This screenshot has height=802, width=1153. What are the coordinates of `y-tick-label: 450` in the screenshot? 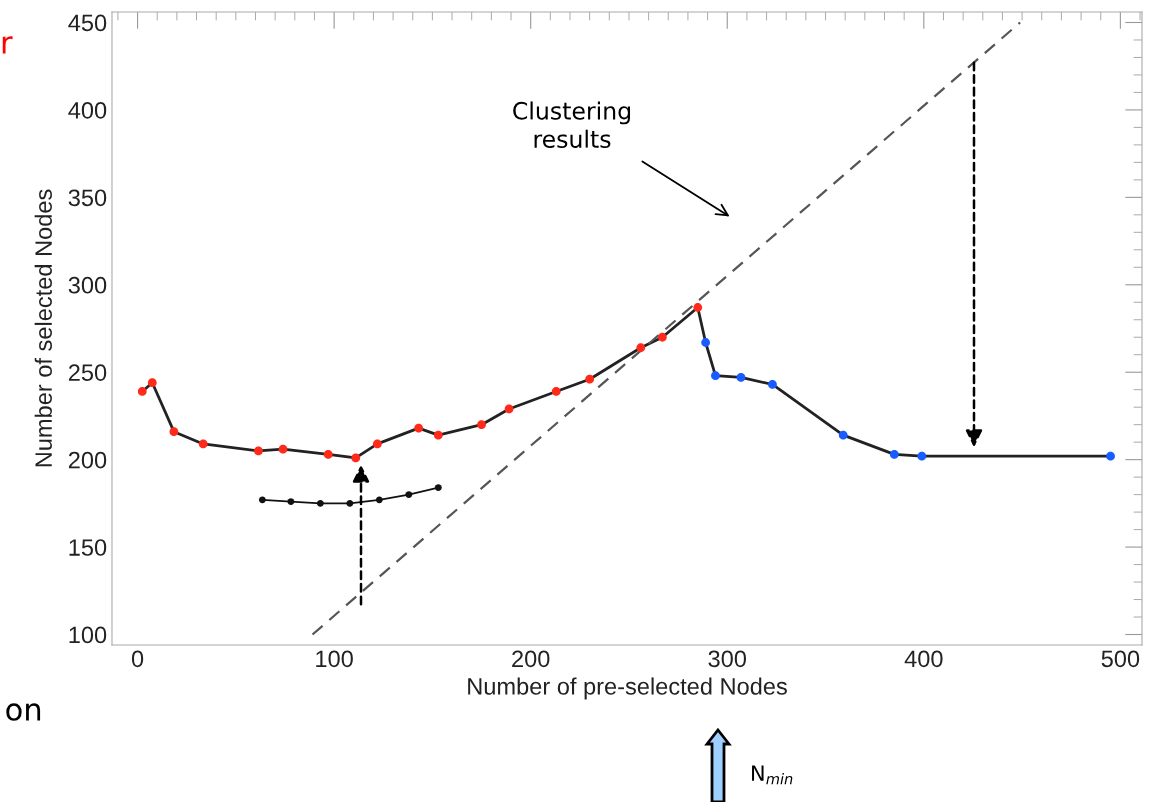 It's located at (87, 23).